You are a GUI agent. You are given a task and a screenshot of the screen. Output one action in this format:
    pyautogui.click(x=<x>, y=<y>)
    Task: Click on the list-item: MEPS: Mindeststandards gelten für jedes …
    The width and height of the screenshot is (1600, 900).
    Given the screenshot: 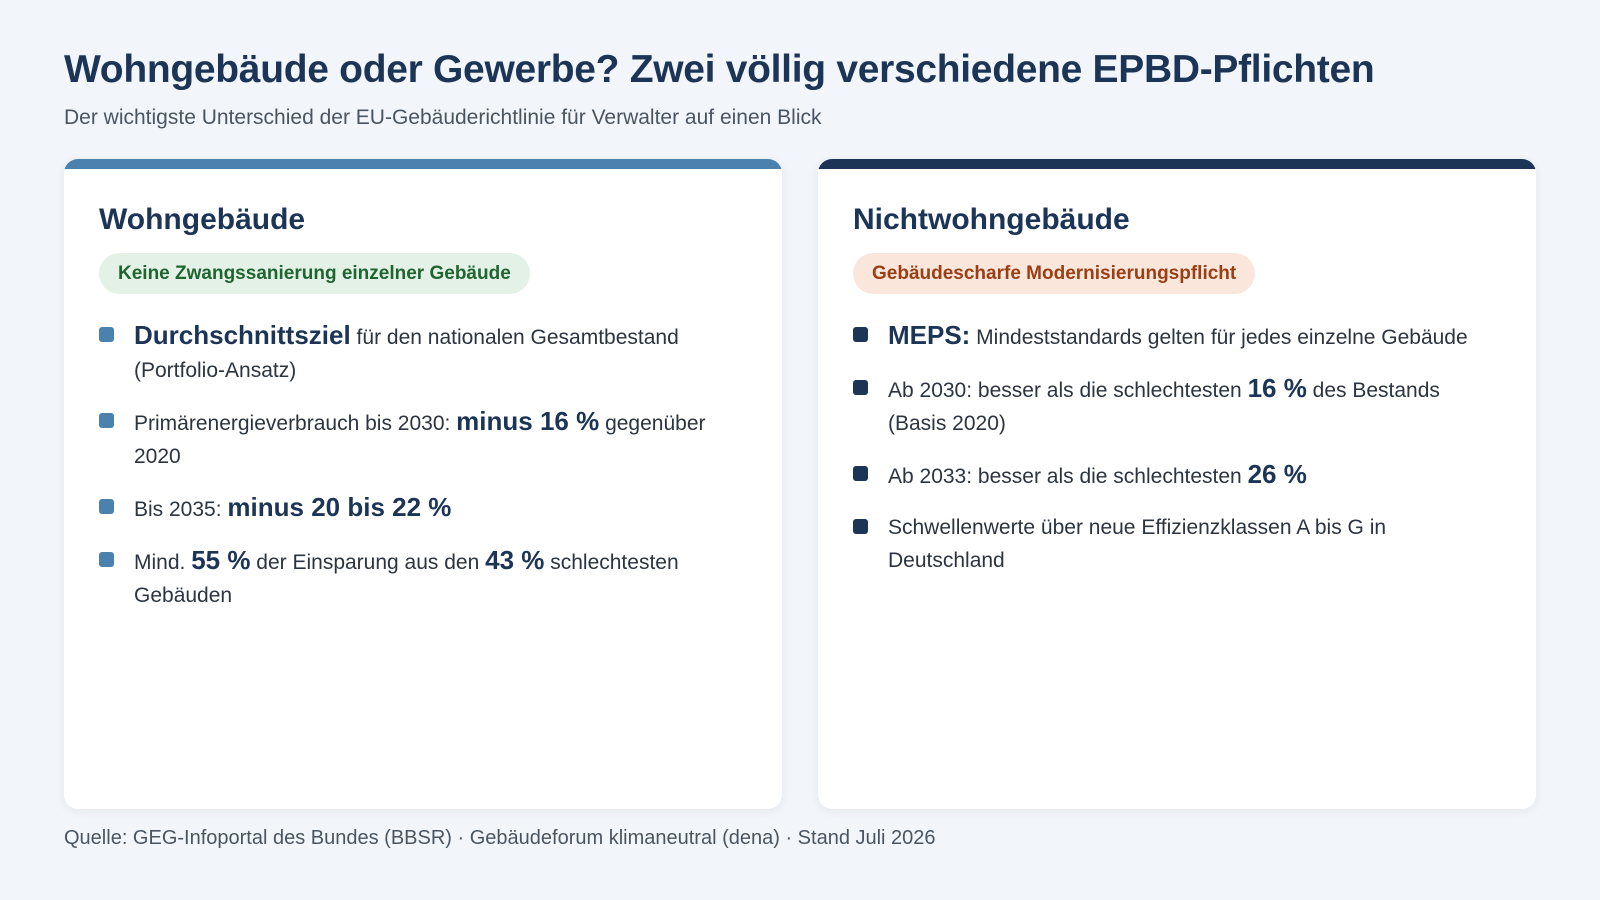 What is the action you would take?
    pyautogui.click(x=1178, y=336)
    